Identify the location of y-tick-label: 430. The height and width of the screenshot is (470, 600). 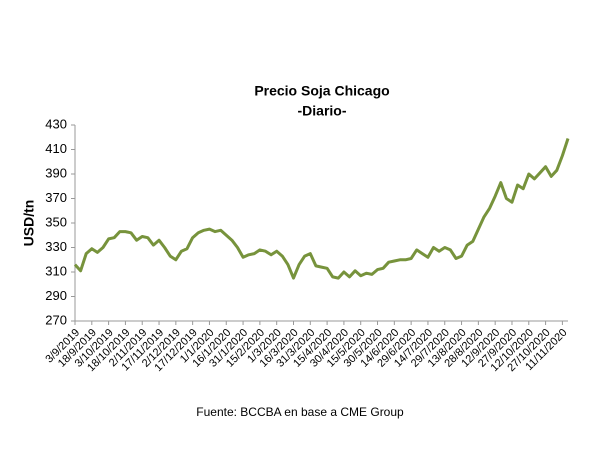
(56, 123).